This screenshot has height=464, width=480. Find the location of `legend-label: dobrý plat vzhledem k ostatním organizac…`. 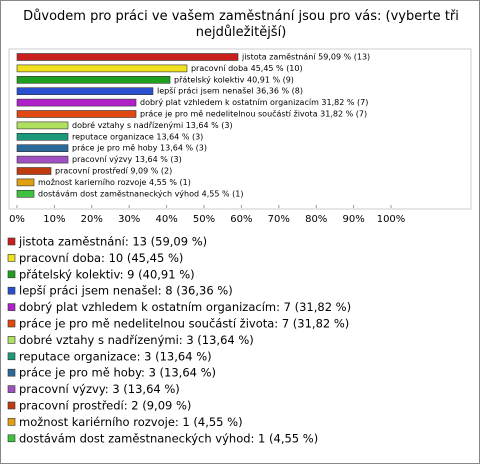

legend-label: dobrý plat vzhledem k ostatním organizac… is located at coordinates (185, 307).